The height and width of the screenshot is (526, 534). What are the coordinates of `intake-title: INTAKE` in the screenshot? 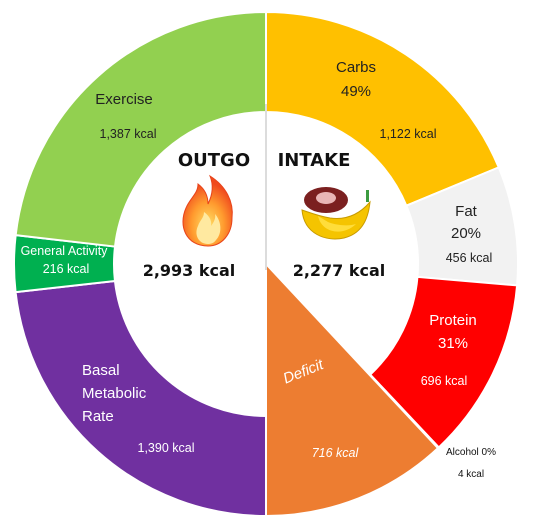 It's located at (314, 160).